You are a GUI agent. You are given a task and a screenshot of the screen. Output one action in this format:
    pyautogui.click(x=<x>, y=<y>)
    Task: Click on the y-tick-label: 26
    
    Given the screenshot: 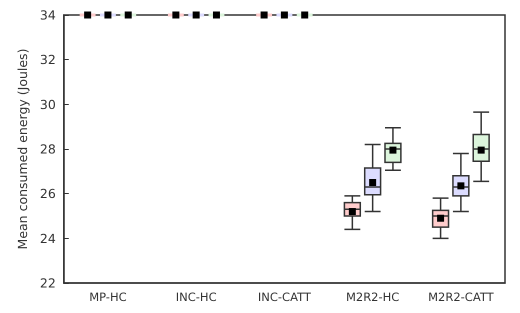 What is the action you would take?
    pyautogui.click(x=48, y=194)
    